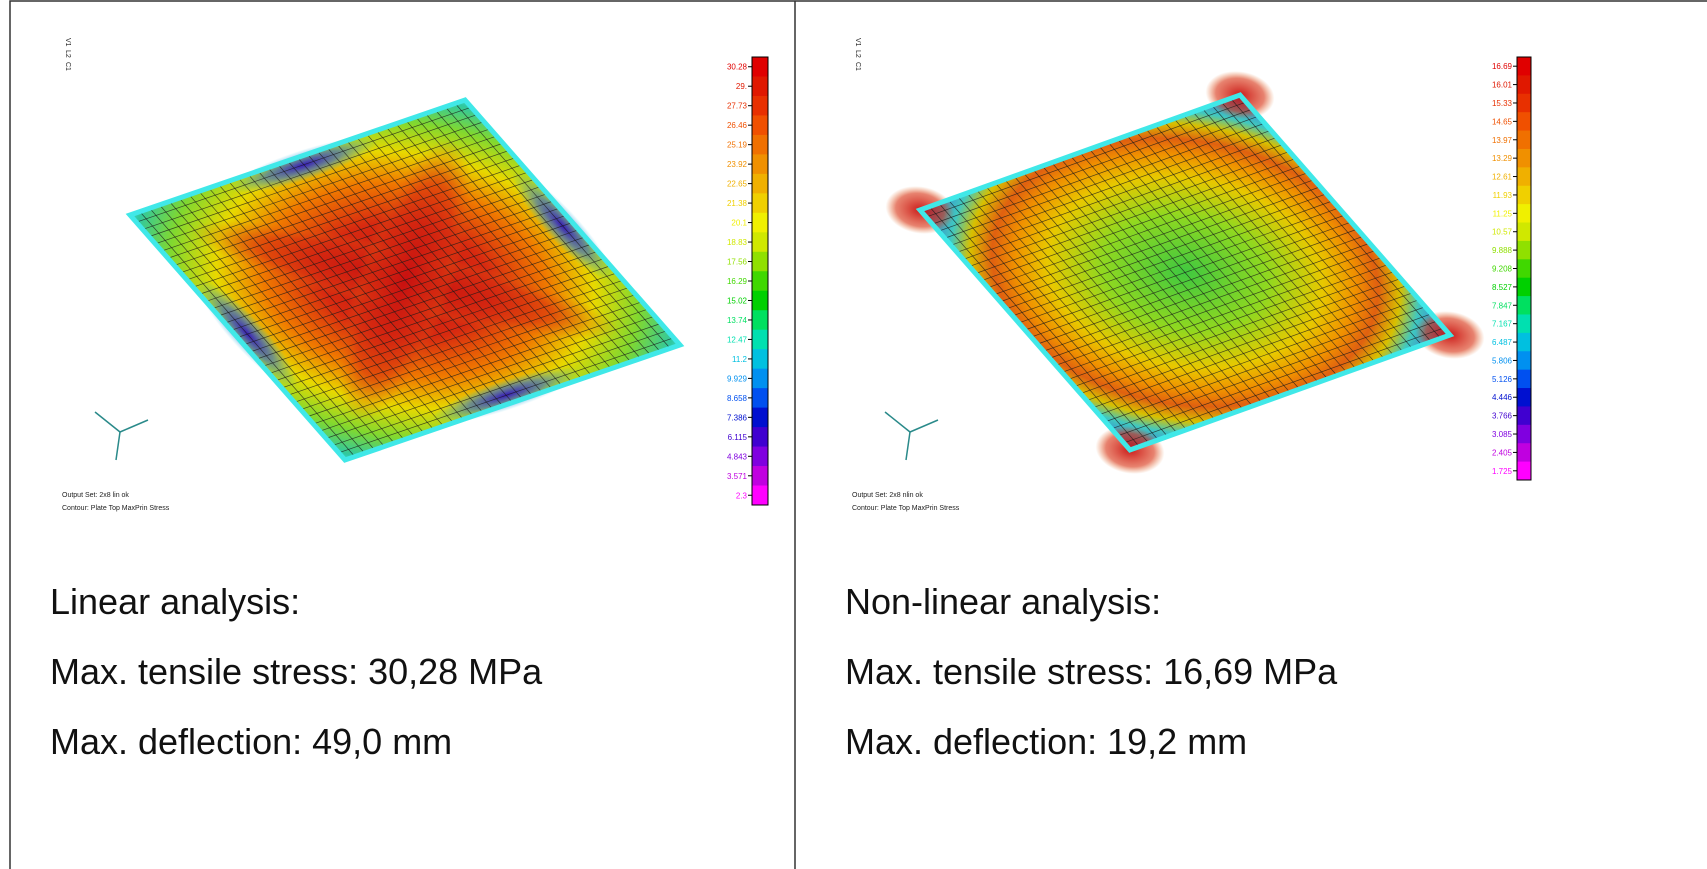 The width and height of the screenshot is (1707, 869). What do you see at coordinates (741, 86) in the screenshot?
I see `legend-value: 29.` at bounding box center [741, 86].